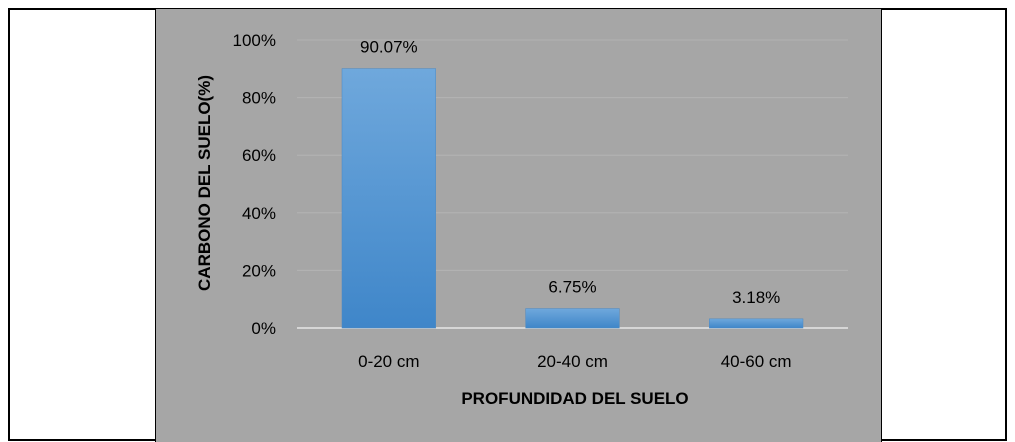 This screenshot has width=1015, height=442. I want to click on x-axis-title: PROFUNDIDAD DEL SUELO, so click(574, 398).